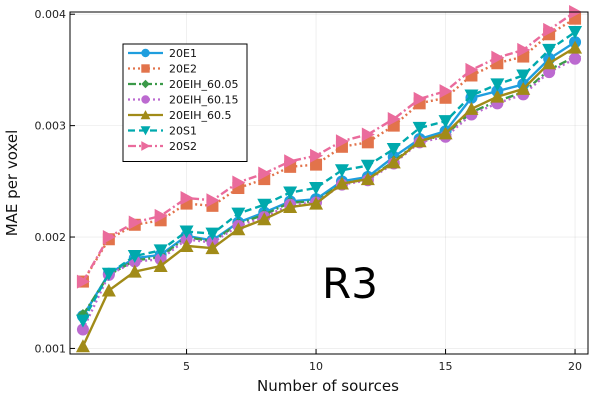 The height and width of the screenshot is (400, 600). What do you see at coordinates (203, 84) in the screenshot?
I see `legend-label: 20EIH_60.05` at bounding box center [203, 84].